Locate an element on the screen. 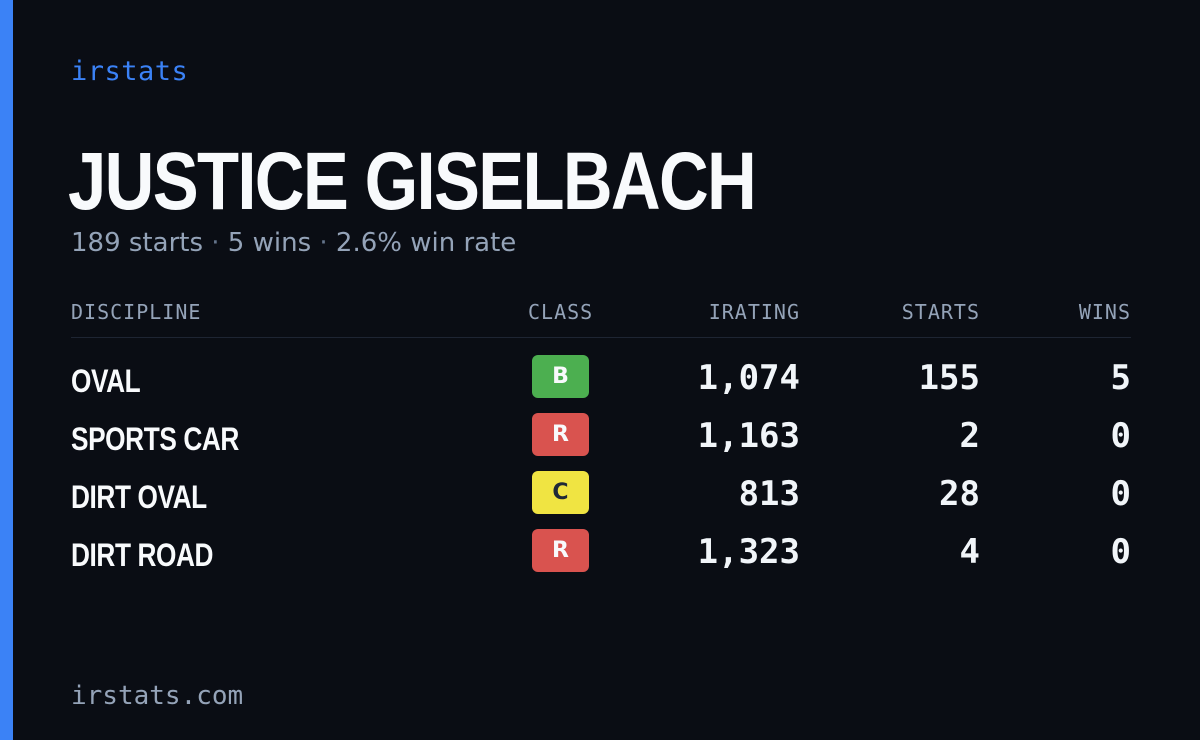 This screenshot has height=740, width=1200. class-badge: C is located at coordinates (560, 492).